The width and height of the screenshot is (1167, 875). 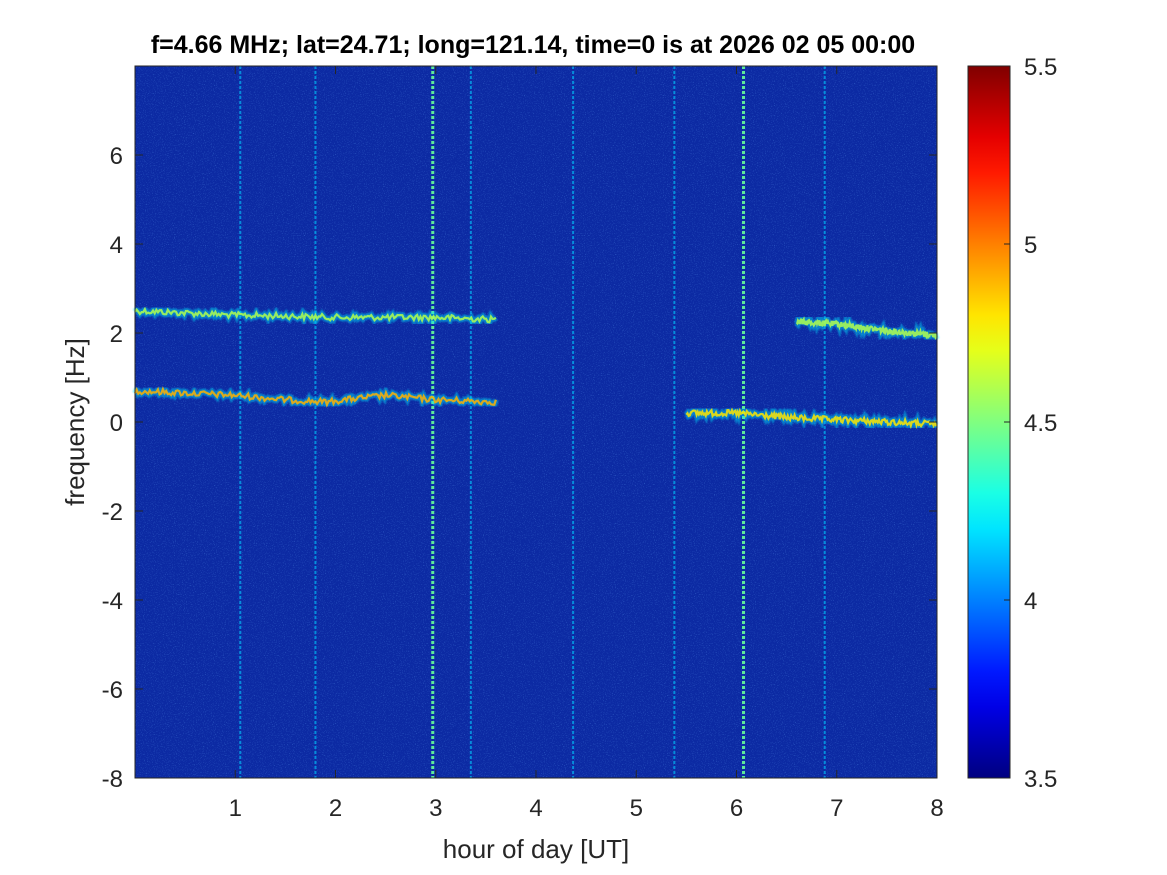 What do you see at coordinates (736, 808) in the screenshot?
I see `x-tick-label: 6` at bounding box center [736, 808].